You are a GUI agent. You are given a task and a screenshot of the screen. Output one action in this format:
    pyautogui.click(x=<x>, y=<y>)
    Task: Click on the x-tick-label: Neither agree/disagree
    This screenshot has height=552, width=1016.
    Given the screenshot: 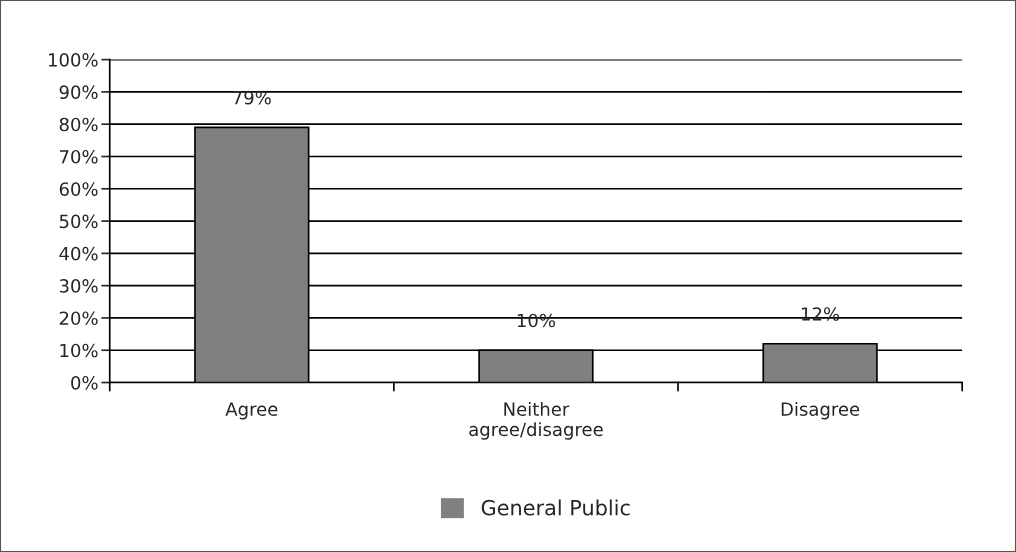 What is the action you would take?
    pyautogui.click(x=536, y=420)
    